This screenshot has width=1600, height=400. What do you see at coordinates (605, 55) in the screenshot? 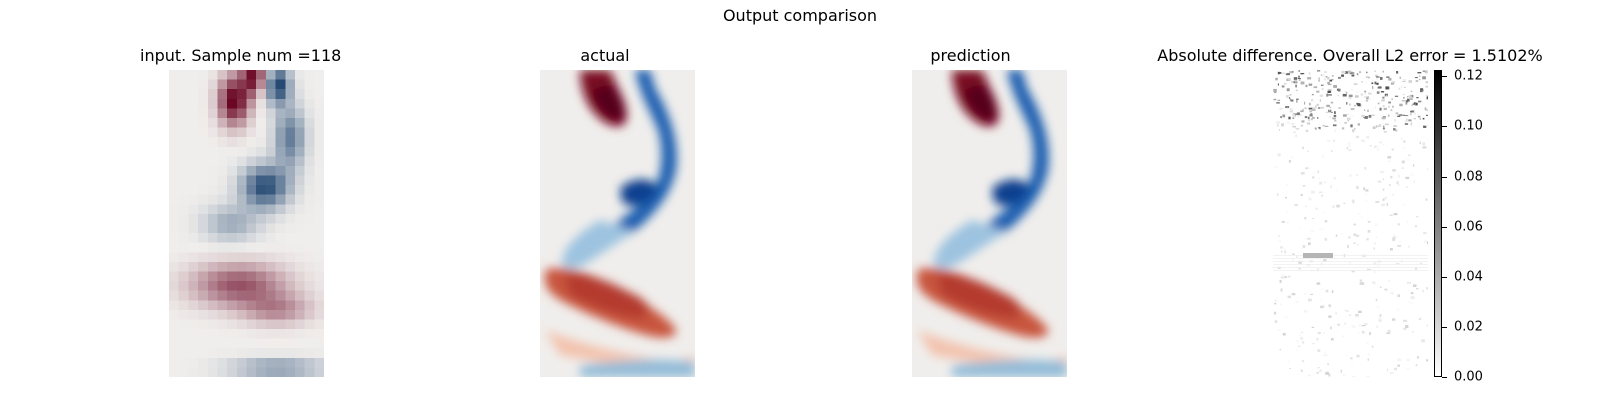
I see `panel-title-actual: actual` at bounding box center [605, 55].